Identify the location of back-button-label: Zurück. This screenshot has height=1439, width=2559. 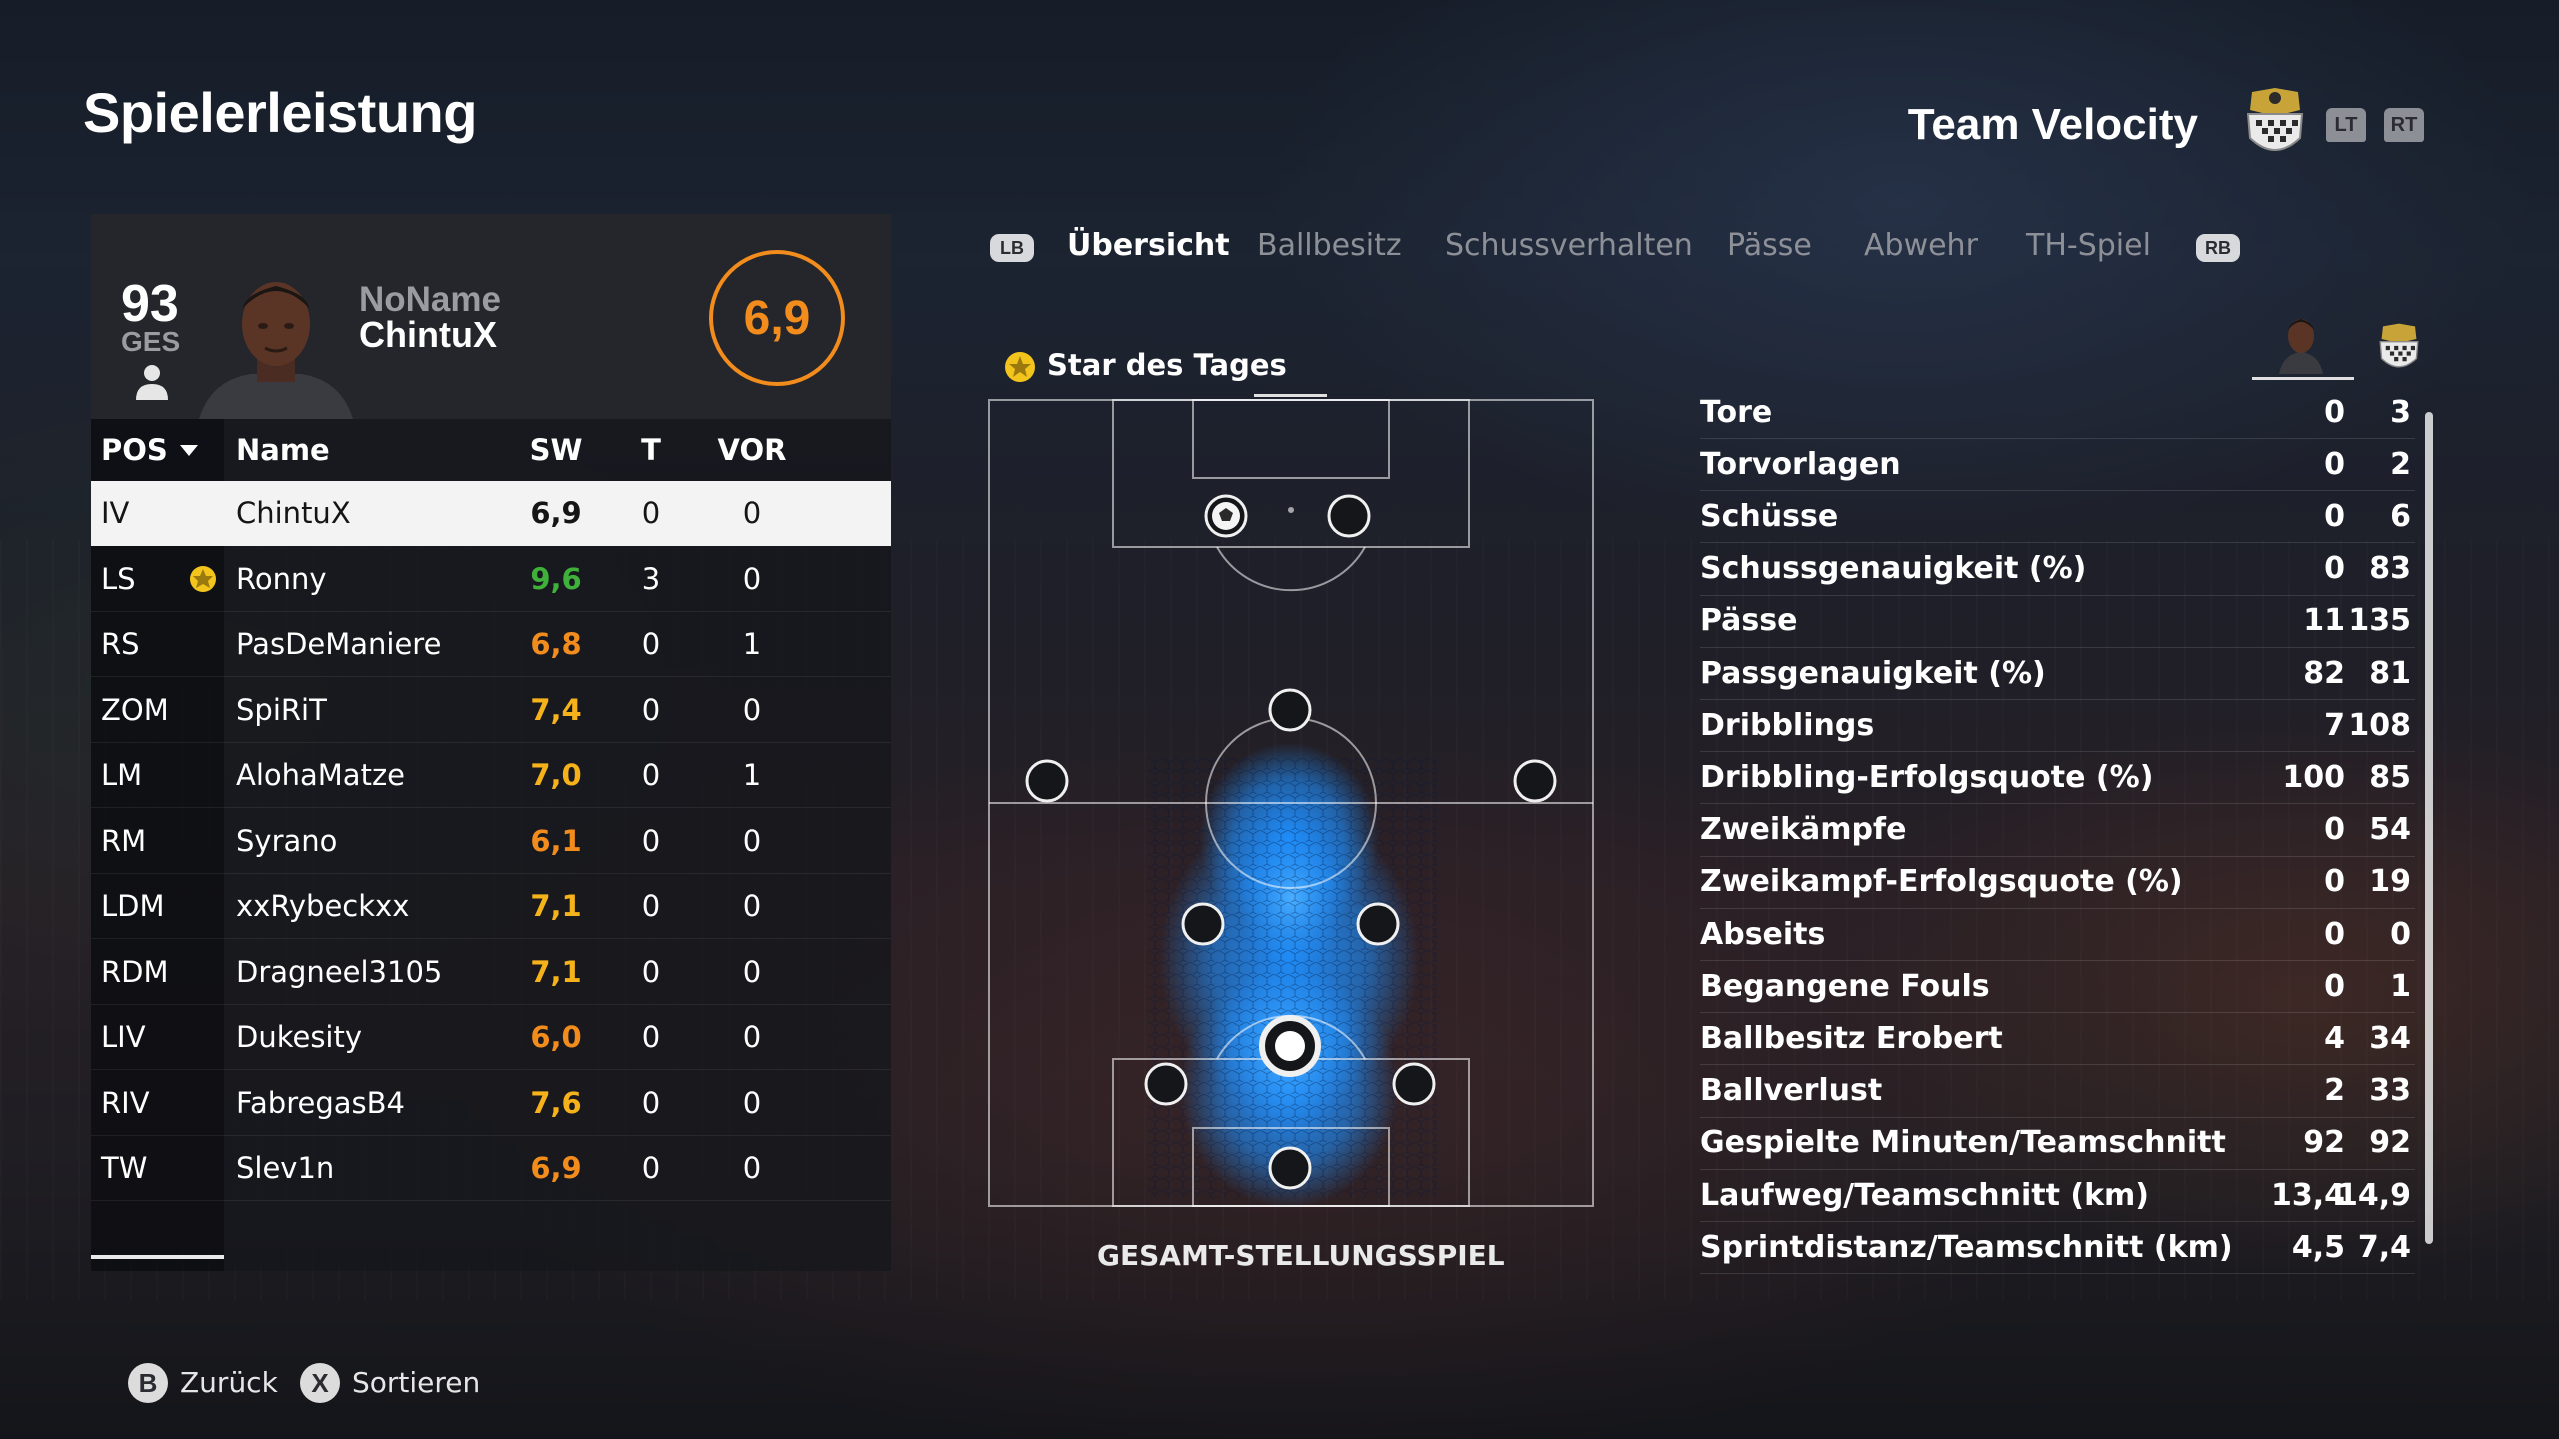
(229, 1382).